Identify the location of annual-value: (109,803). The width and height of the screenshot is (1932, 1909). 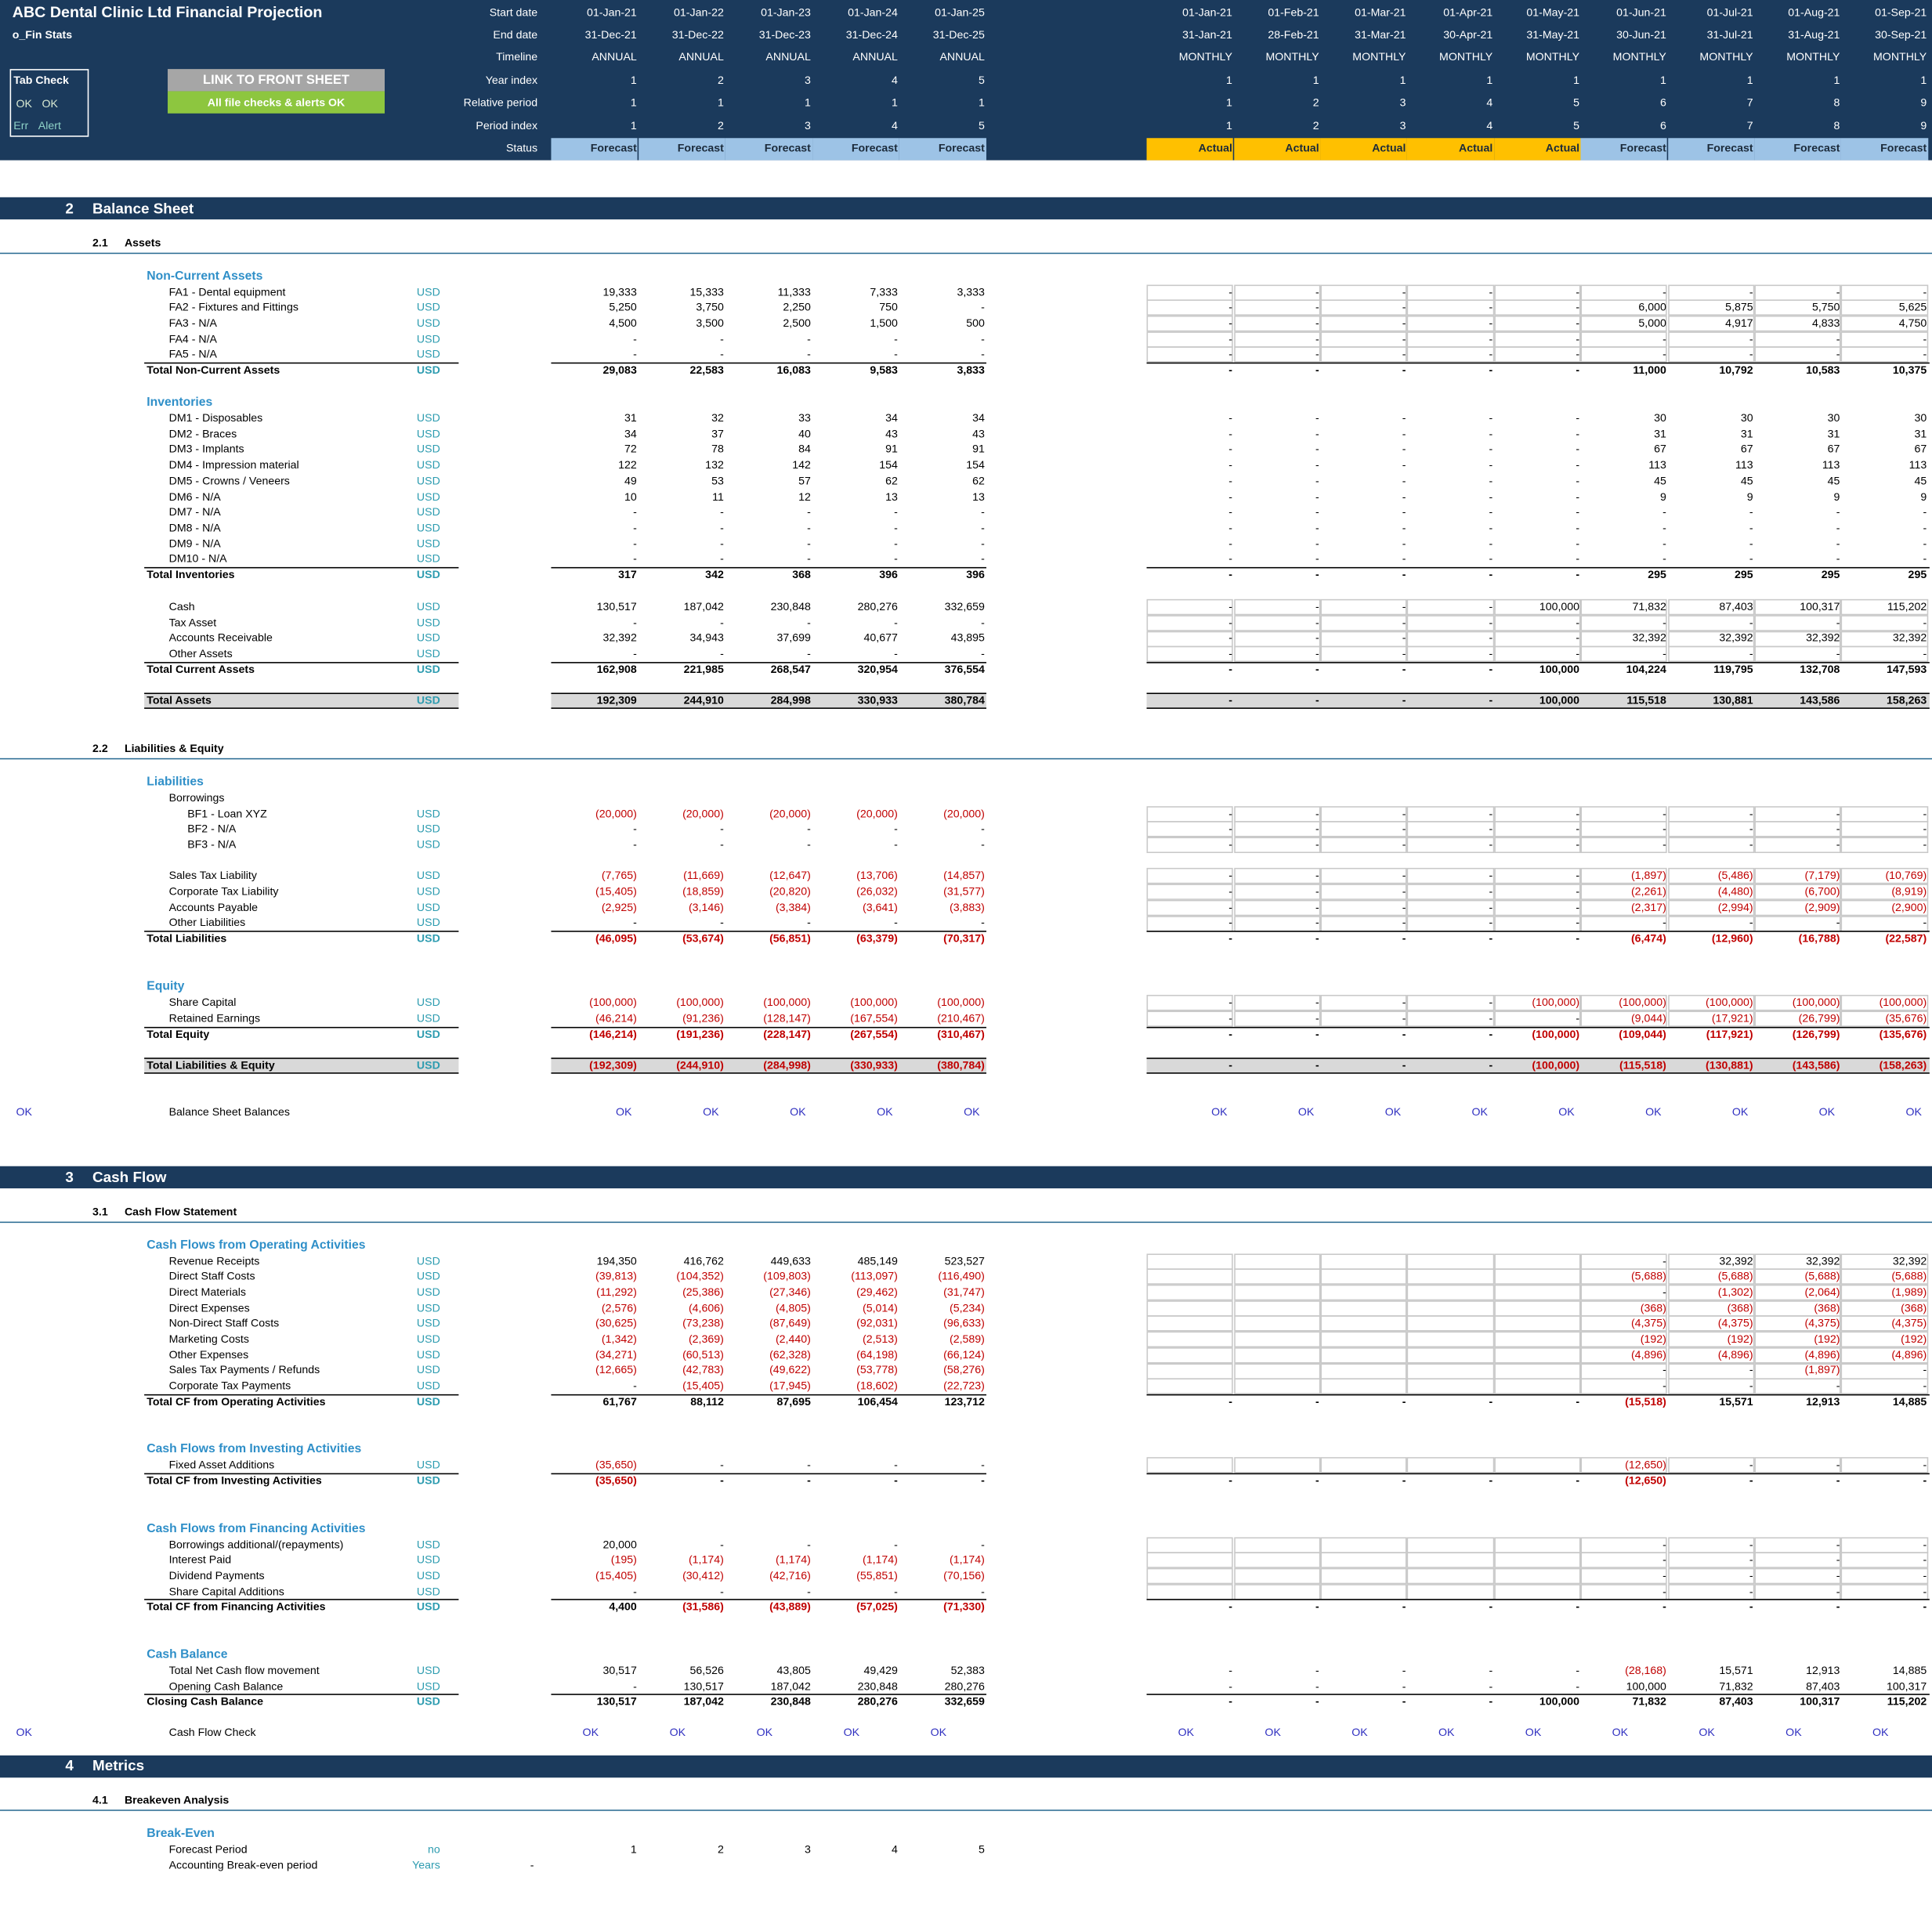
(787, 1276).